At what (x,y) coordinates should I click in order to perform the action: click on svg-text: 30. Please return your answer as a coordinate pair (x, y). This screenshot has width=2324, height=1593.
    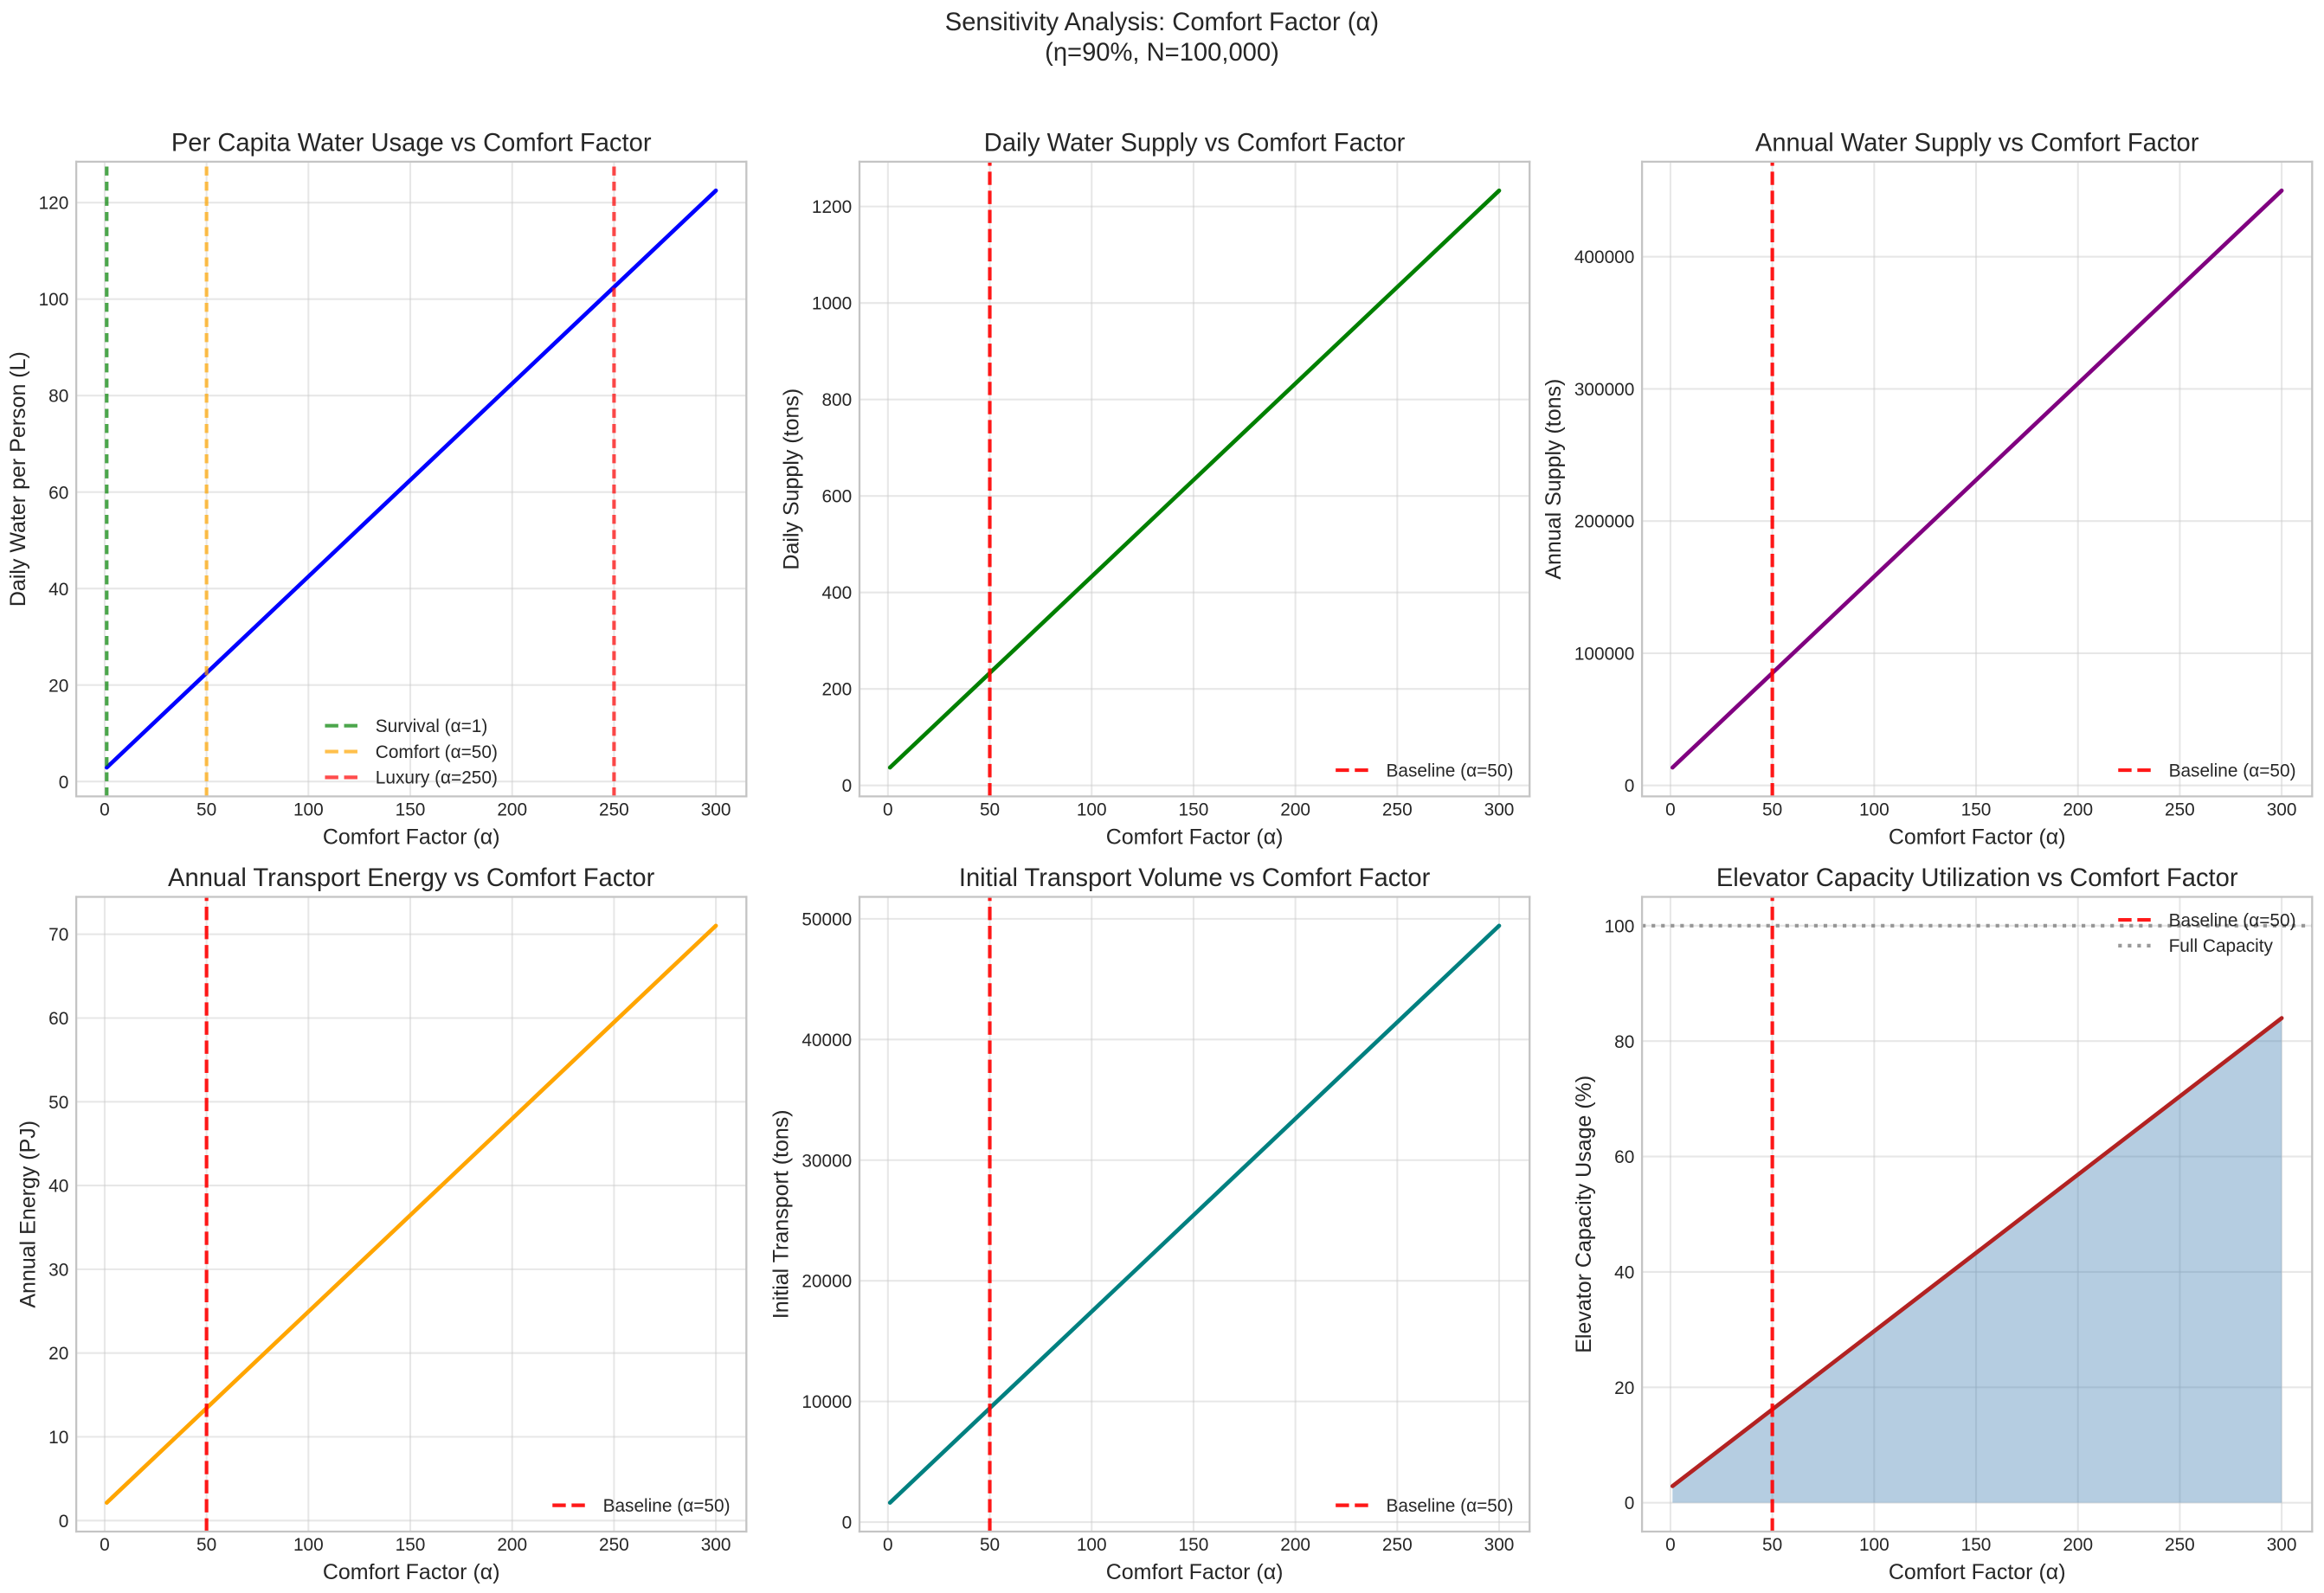
    Looking at the image, I should click on (58, 1270).